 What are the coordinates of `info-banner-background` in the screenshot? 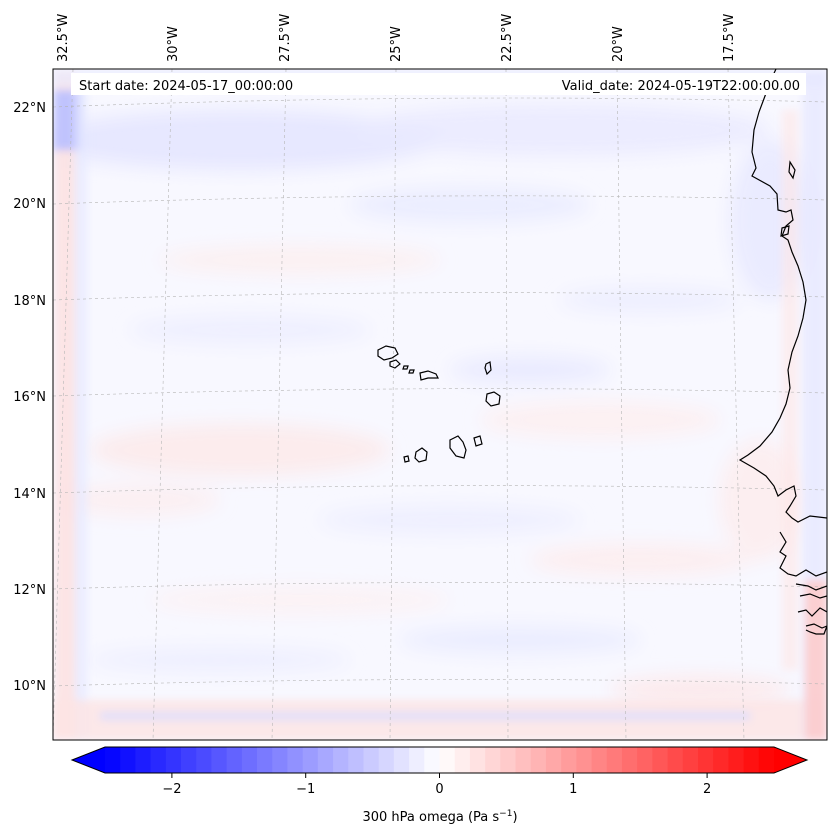 It's located at (438, 84).